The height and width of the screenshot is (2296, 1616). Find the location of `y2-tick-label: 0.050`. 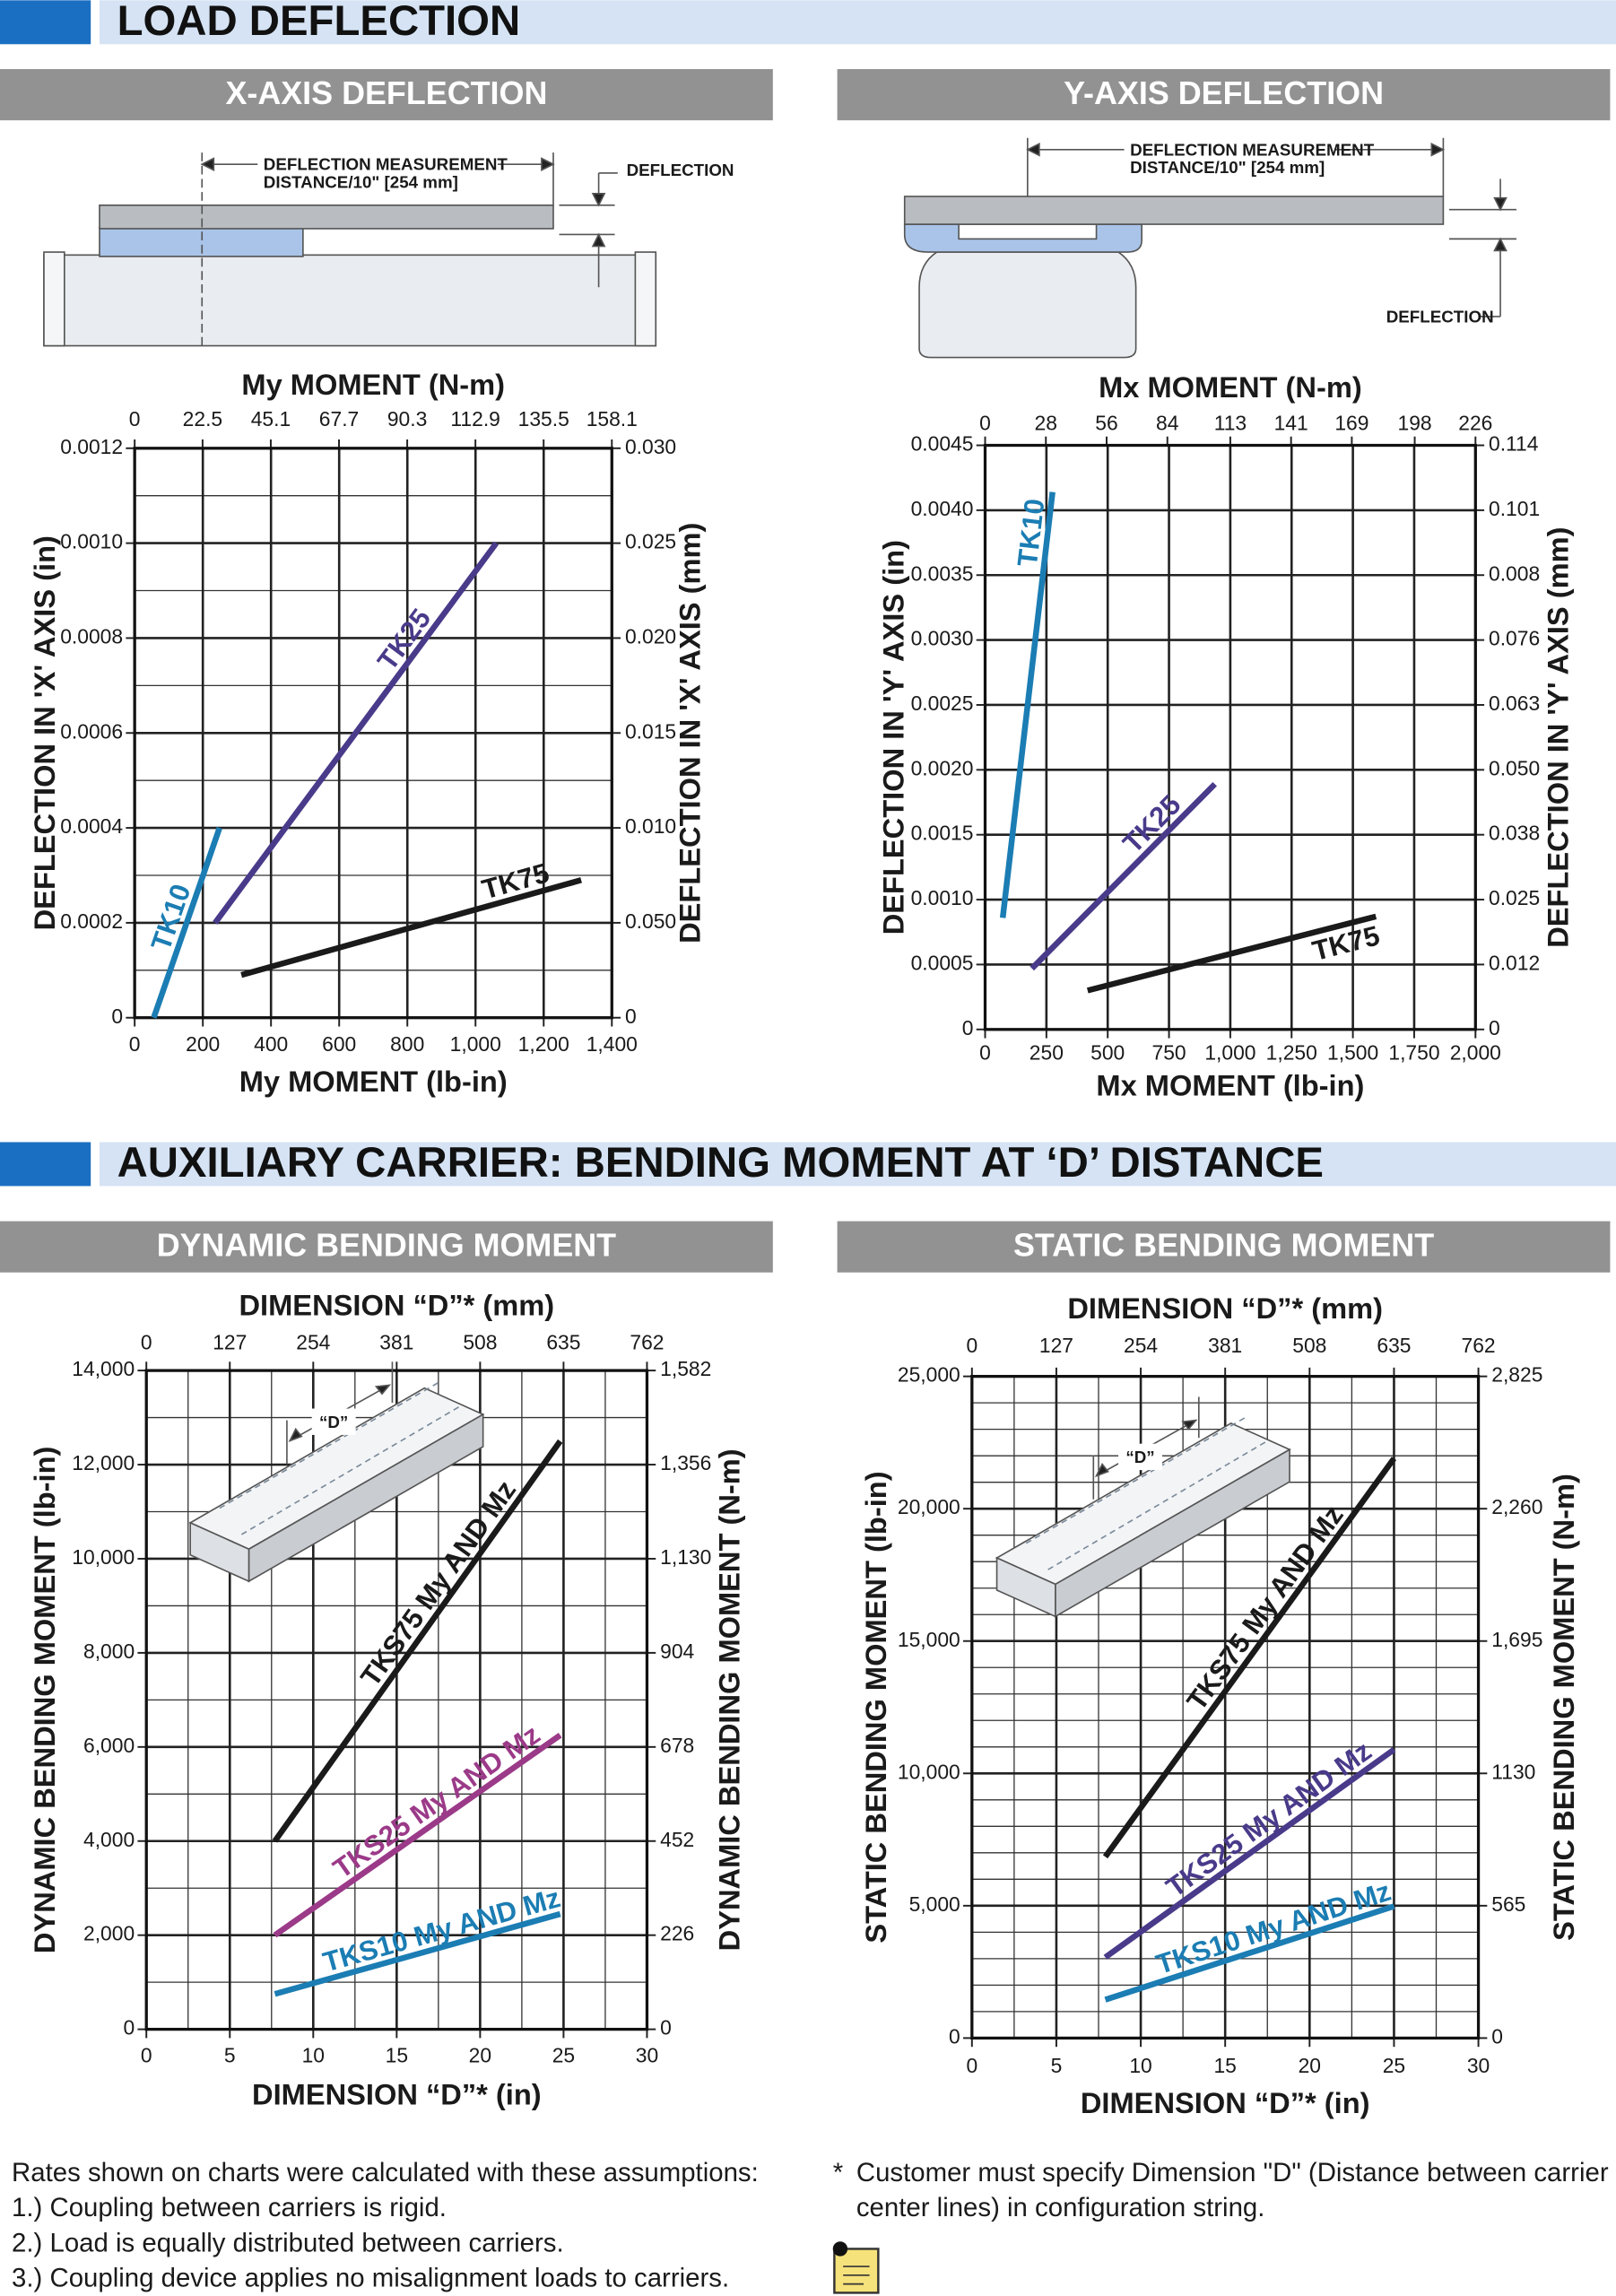

y2-tick-label: 0.050 is located at coordinates (650, 921).